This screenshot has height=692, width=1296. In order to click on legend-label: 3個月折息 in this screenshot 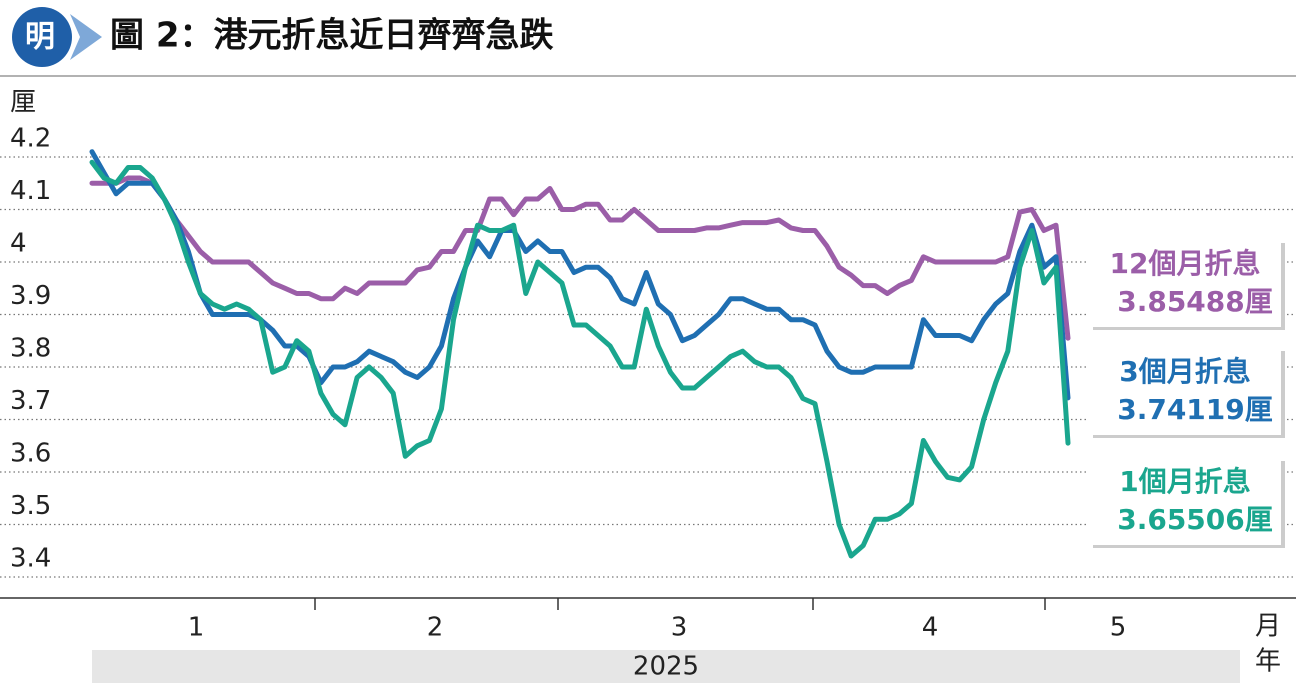, I will do `click(1184, 371)`.